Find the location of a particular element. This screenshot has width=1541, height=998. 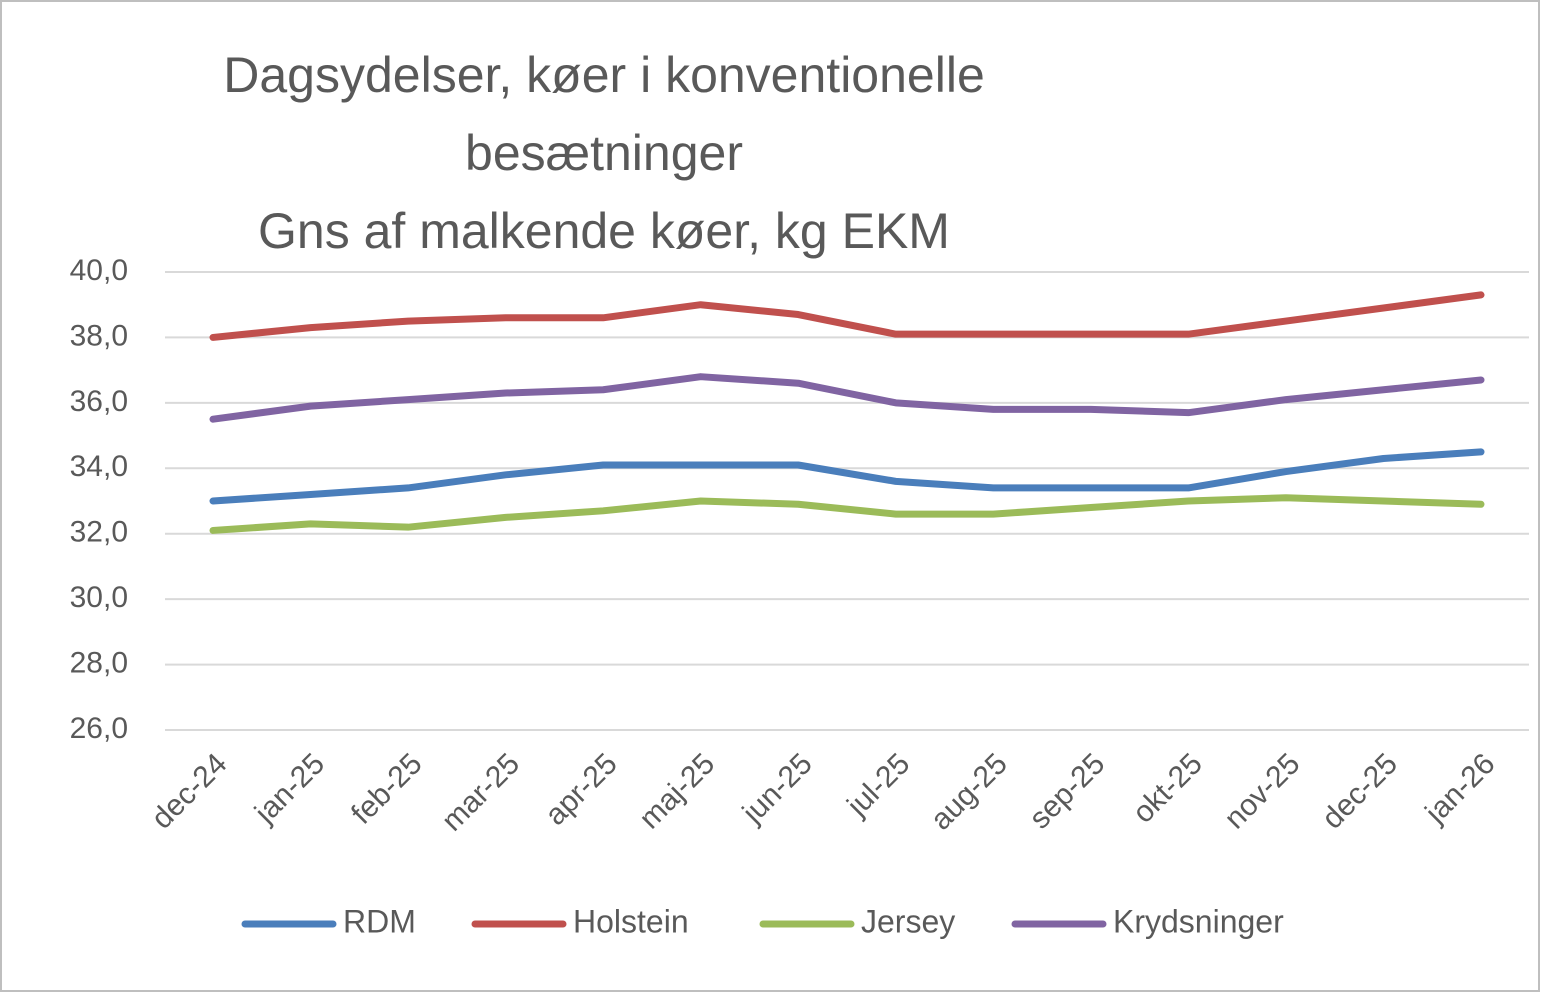

y-tick-label: 32,0 is located at coordinates (99, 532).